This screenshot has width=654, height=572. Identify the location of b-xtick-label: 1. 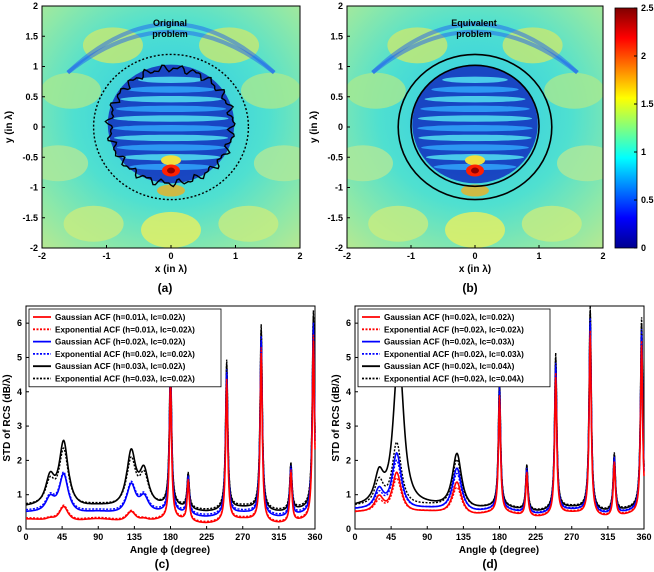
(538, 256).